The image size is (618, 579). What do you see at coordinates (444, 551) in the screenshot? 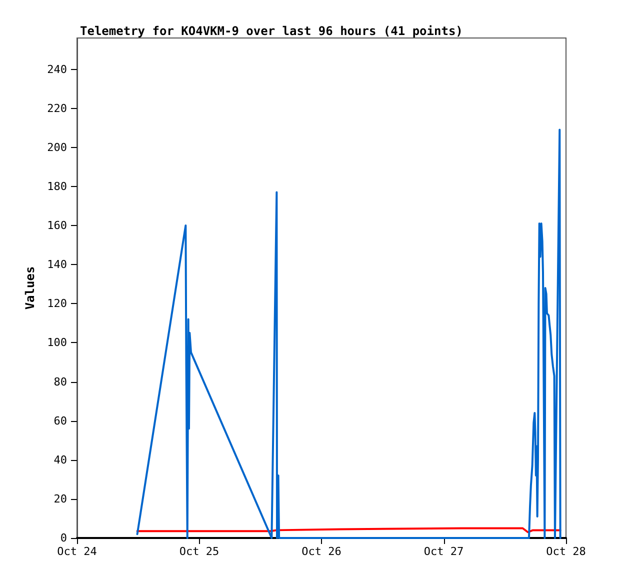
I see `x-tick-label: Oct 27` at bounding box center [444, 551].